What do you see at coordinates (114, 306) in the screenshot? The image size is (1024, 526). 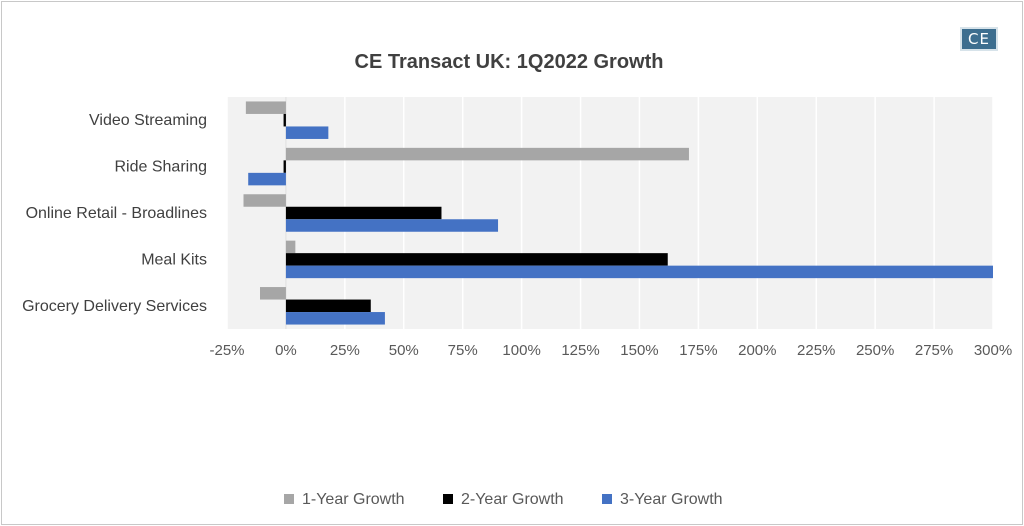 I see `category-label: Grocery Delivery Services` at bounding box center [114, 306].